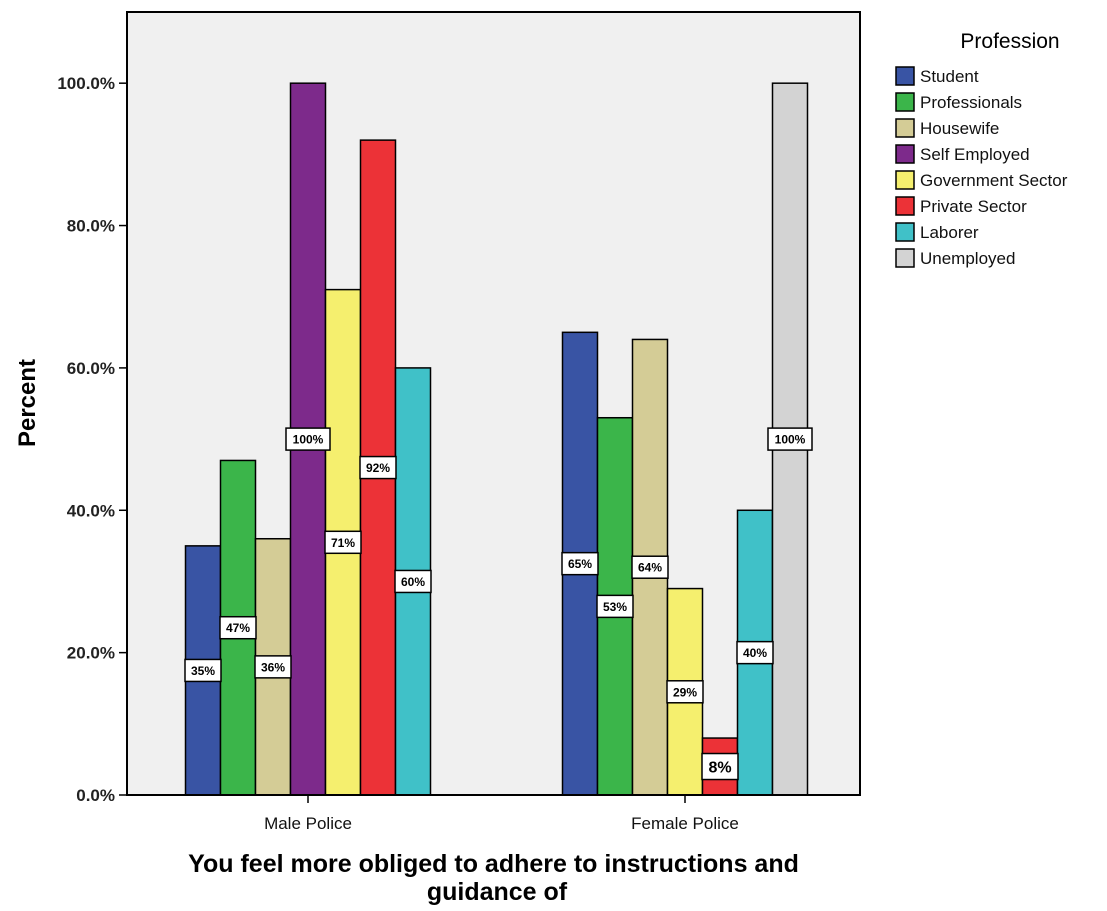 The height and width of the screenshot is (911, 1107). I want to click on y-tick-label: 60.0%, so click(91, 368).